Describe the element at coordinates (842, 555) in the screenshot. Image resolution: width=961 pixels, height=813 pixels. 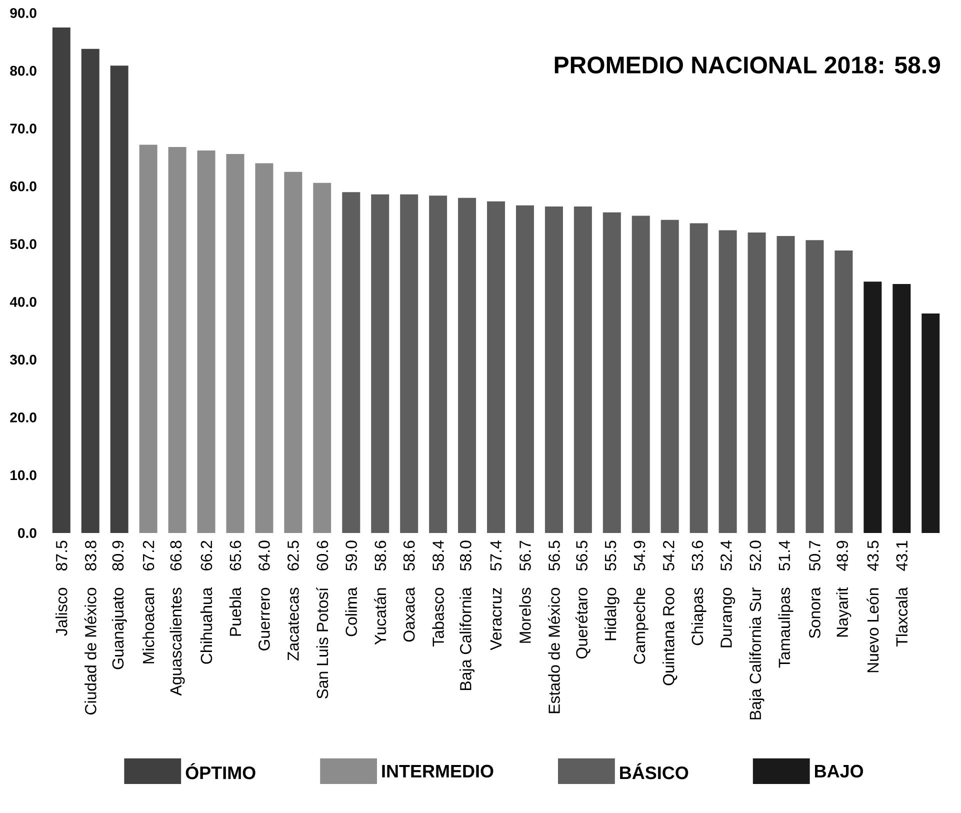
I see `data-label: 48.9` at that location.